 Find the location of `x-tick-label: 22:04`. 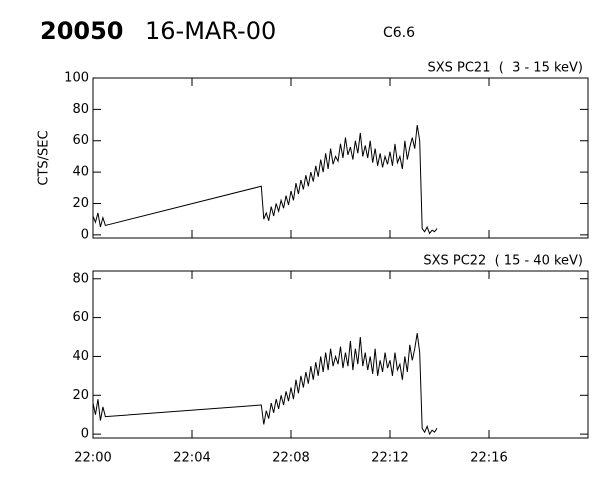

x-tick-label: 22:04 is located at coordinates (191, 458).